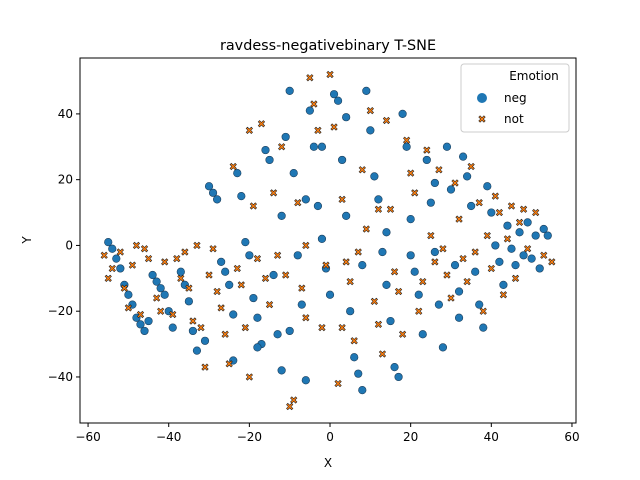 This screenshot has height=480, width=640. What do you see at coordinates (514, 119) in the screenshot?
I see `legend-not-label: not` at bounding box center [514, 119].